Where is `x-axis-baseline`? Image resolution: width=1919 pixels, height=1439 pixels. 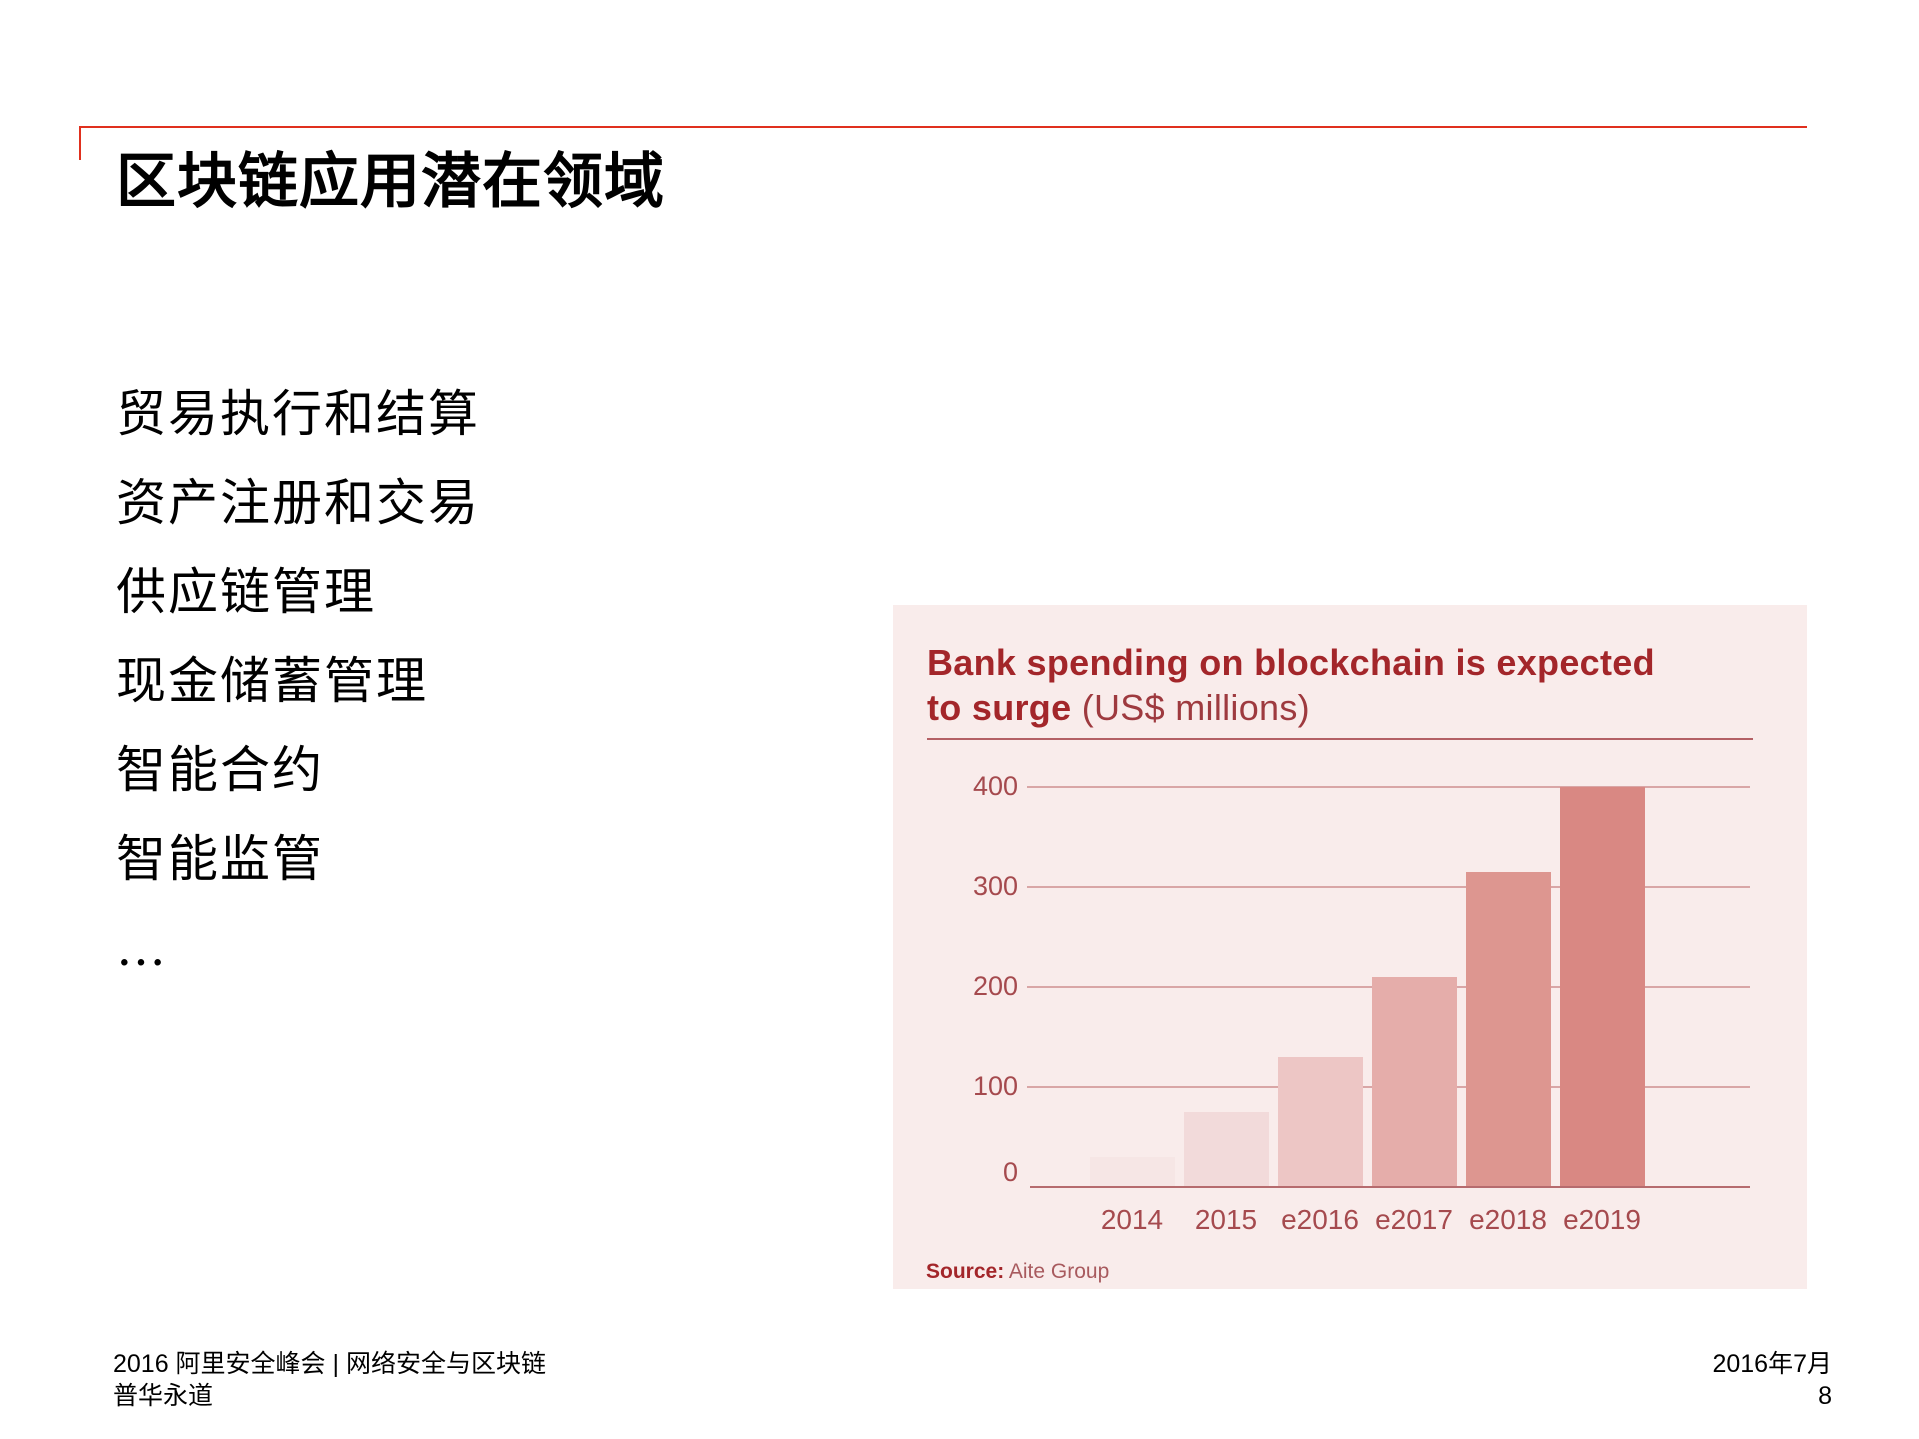
x-axis-baseline is located at coordinates (1390, 1187).